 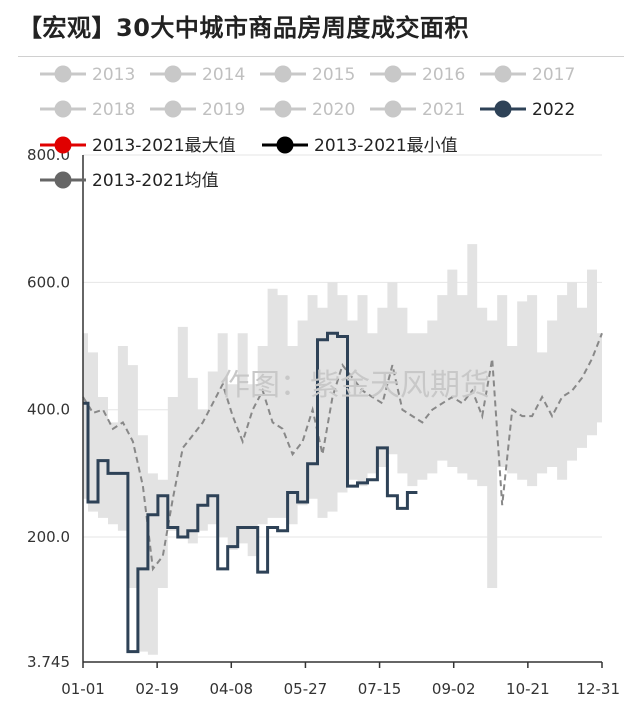 What do you see at coordinates (48, 662) in the screenshot?
I see `y-tick-label: 3.745` at bounding box center [48, 662].